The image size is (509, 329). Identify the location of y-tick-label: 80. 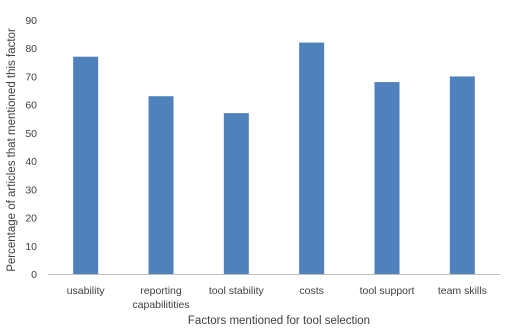
(31, 49).